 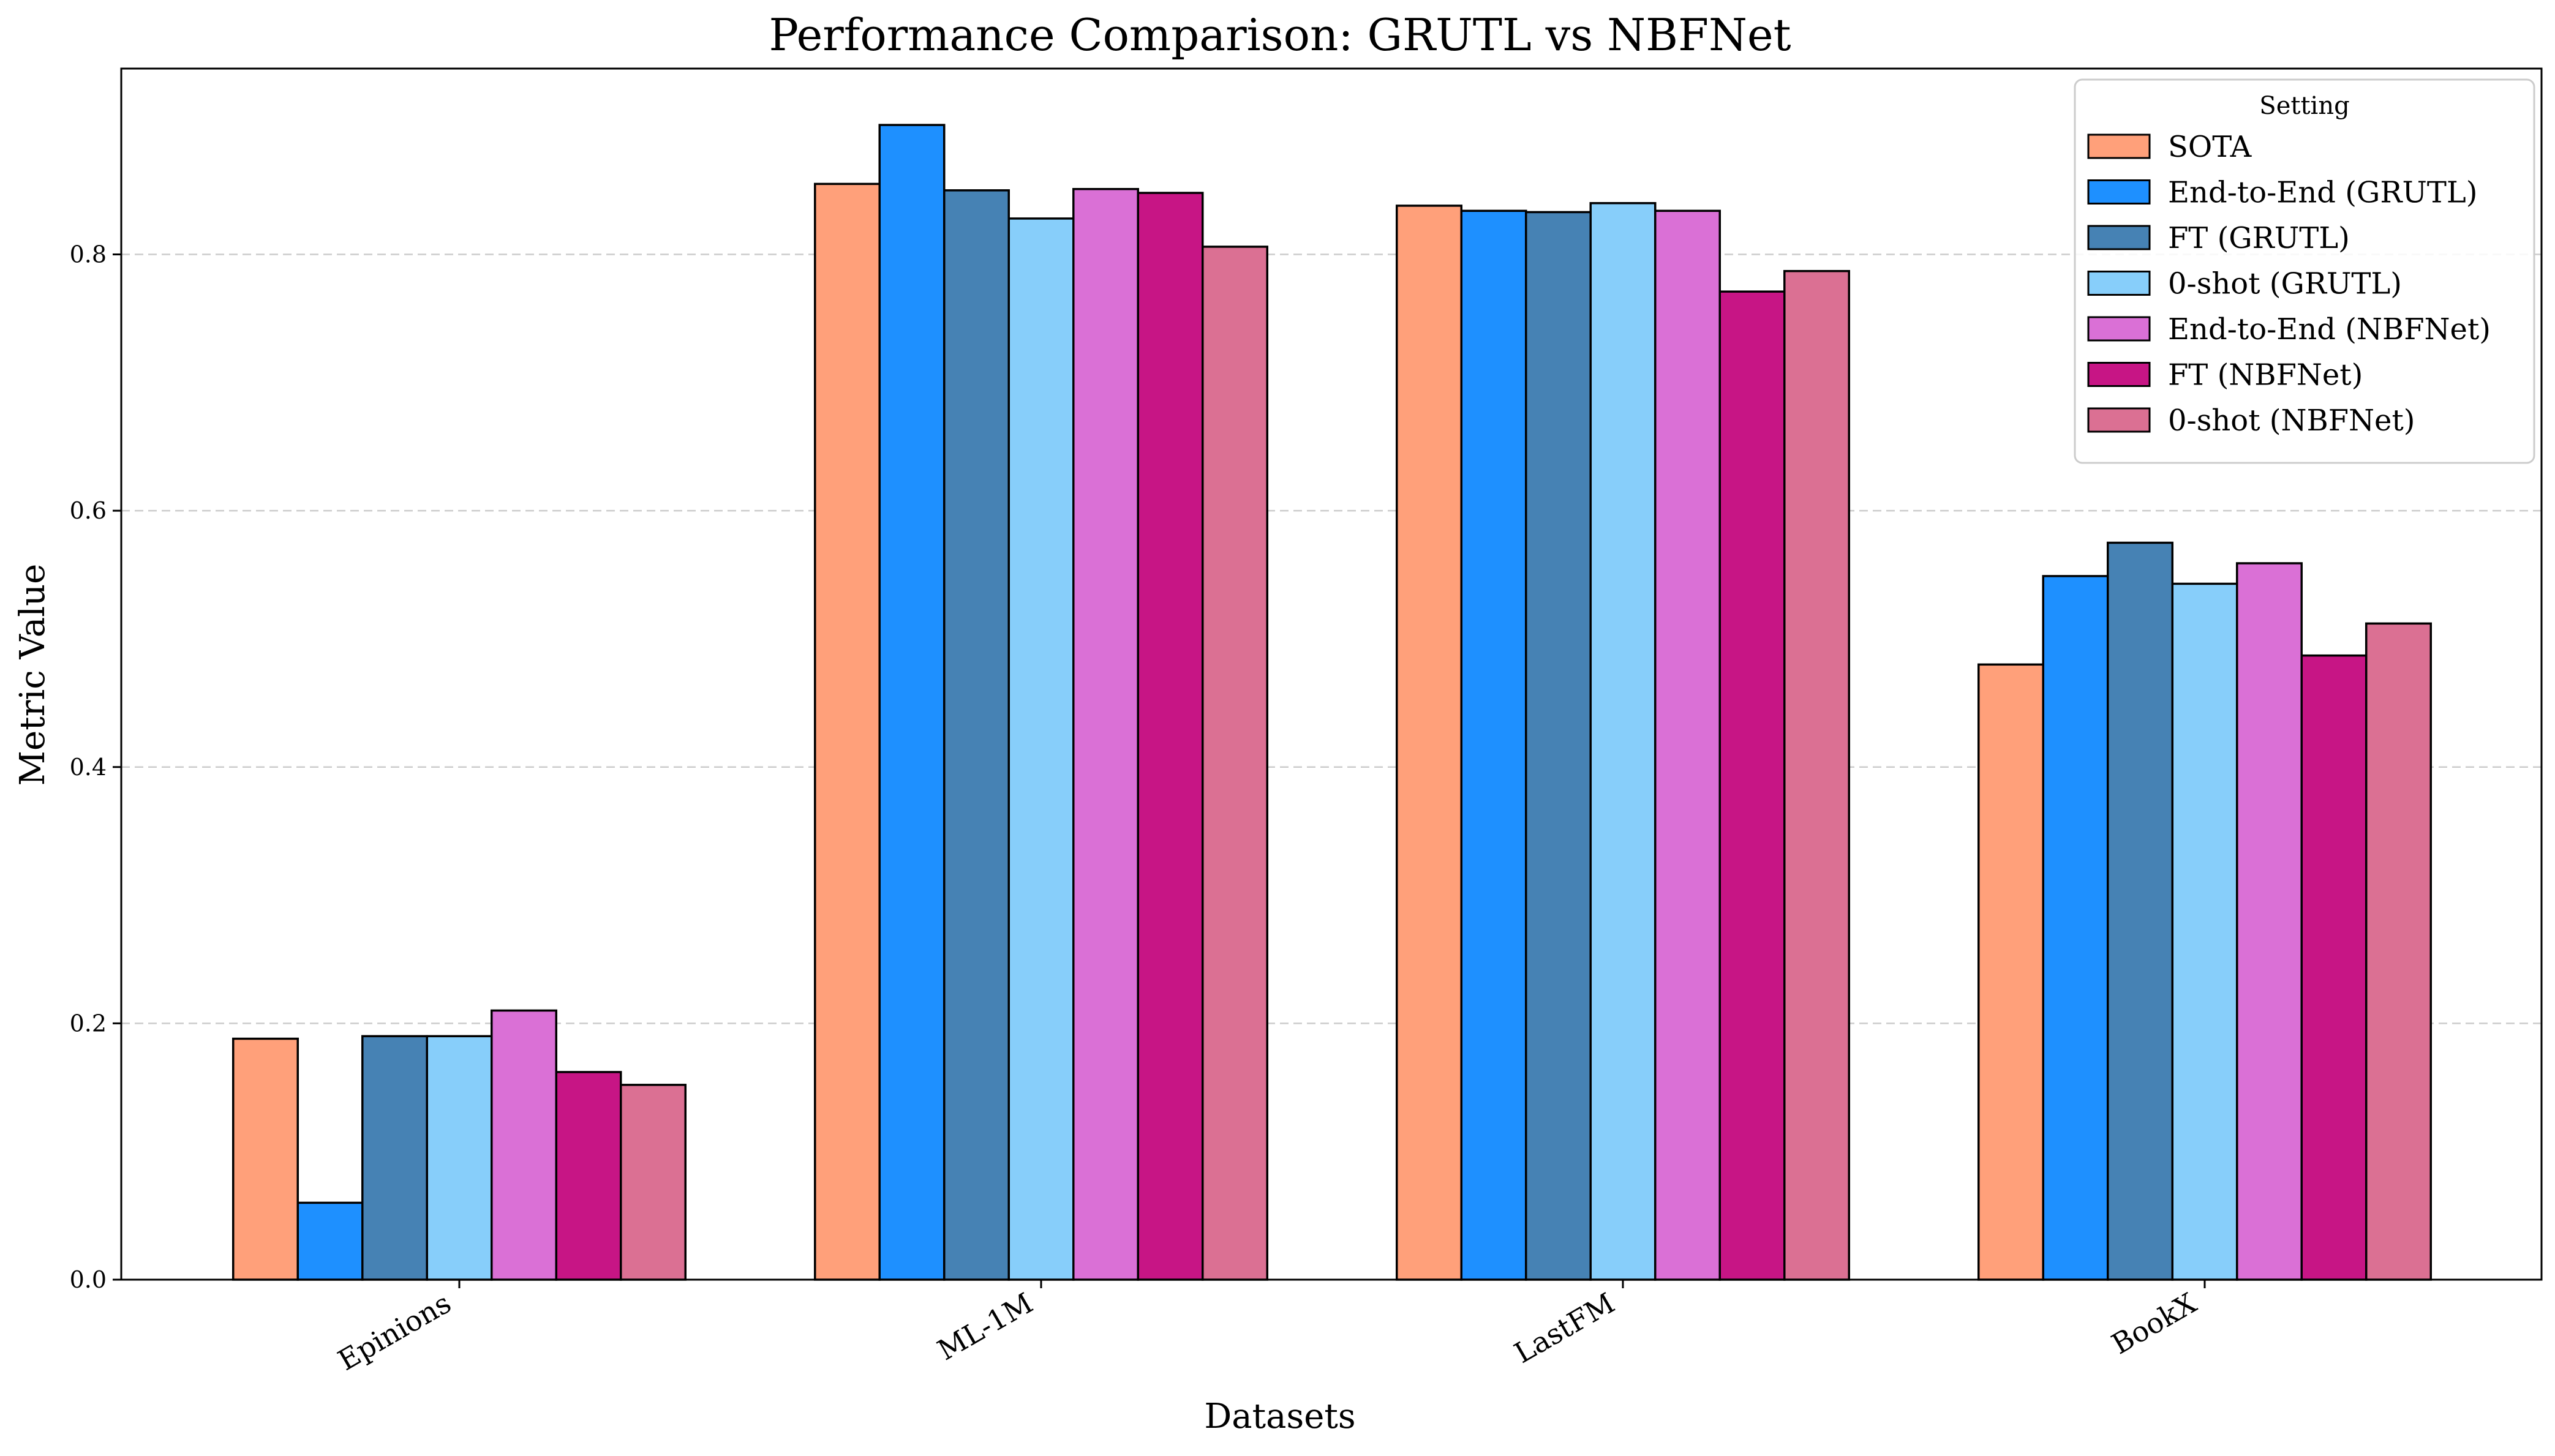 I want to click on y-tick-label: 0.2, so click(x=88, y=1024).